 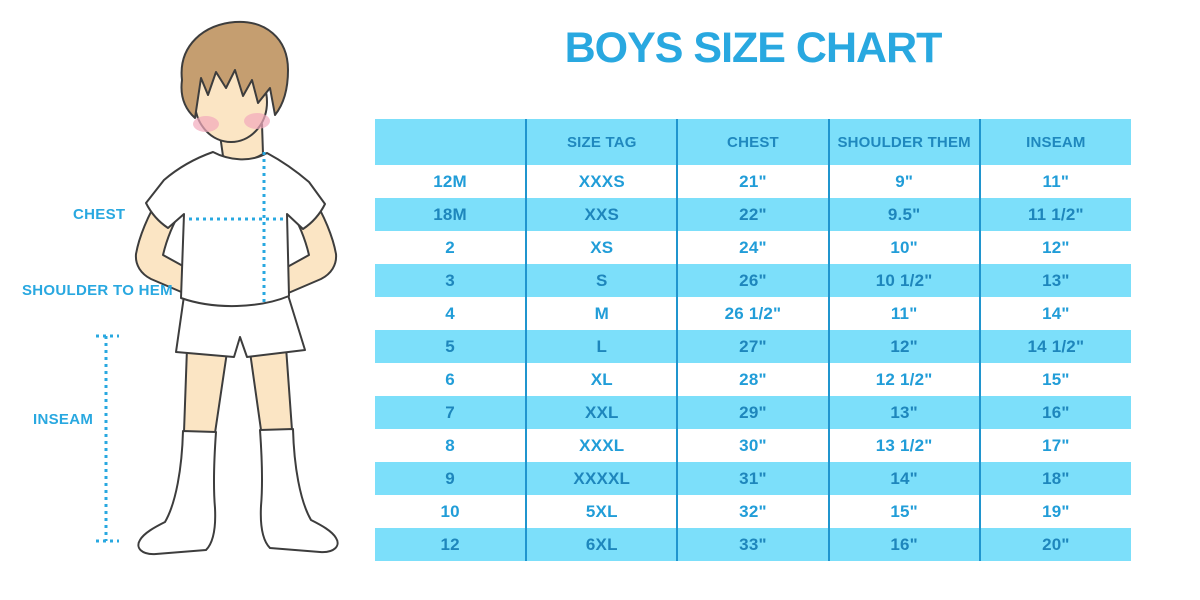 I want to click on table-row: 10 5XL 32" 15" 19", so click(x=753, y=511).